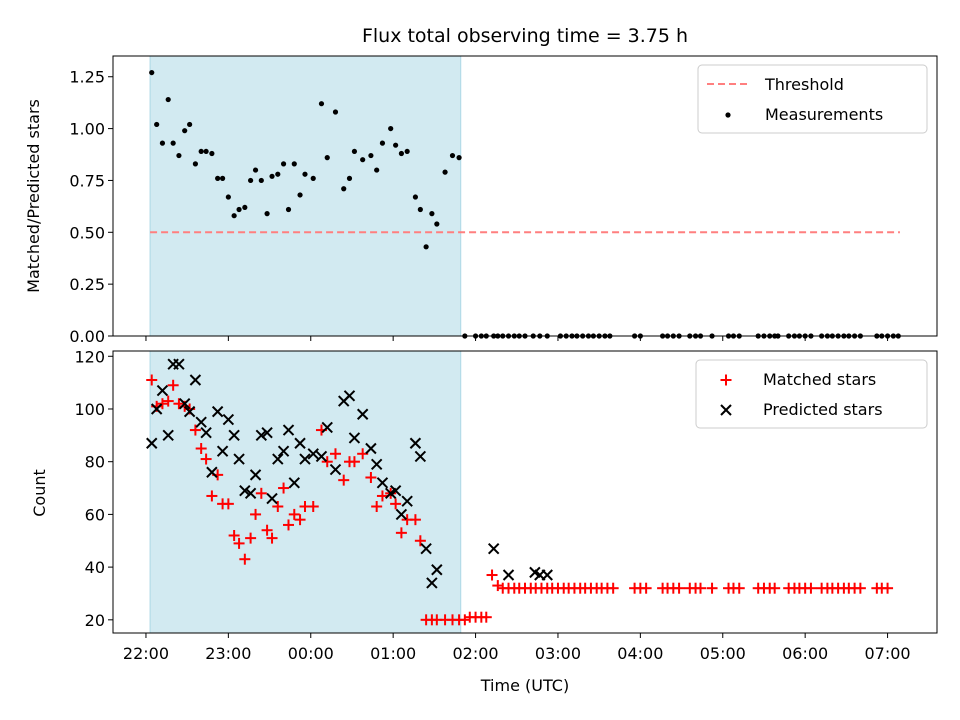 Image resolution: width=960 pixels, height=720 pixels. Describe the element at coordinates (524, 685) in the screenshot. I see `x-axis-label: Time (UTC)` at that location.